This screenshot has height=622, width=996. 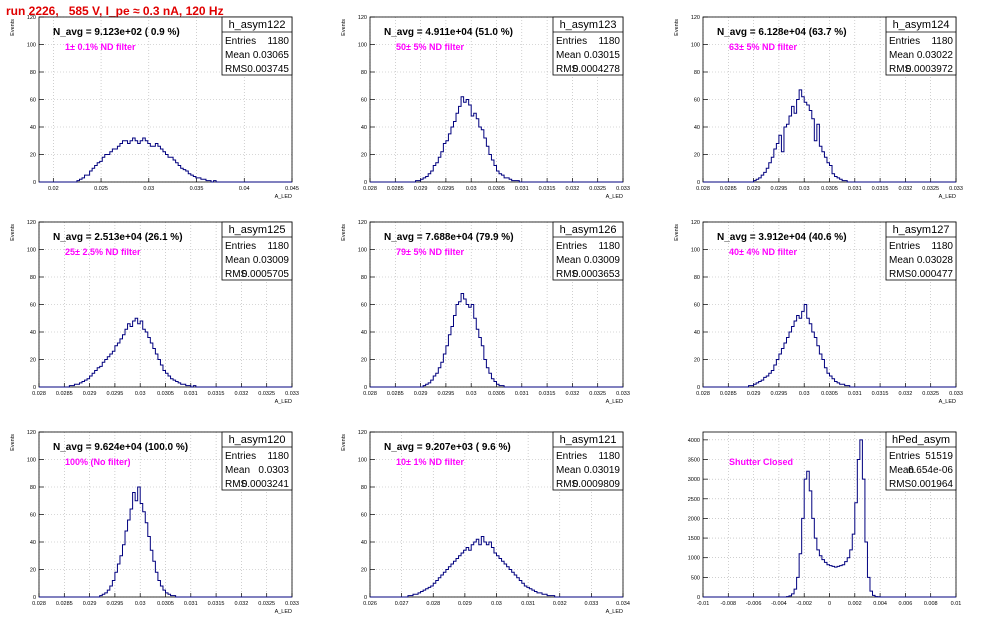 I want to click on x-tick-label: 0.0295, so click(x=114, y=604).